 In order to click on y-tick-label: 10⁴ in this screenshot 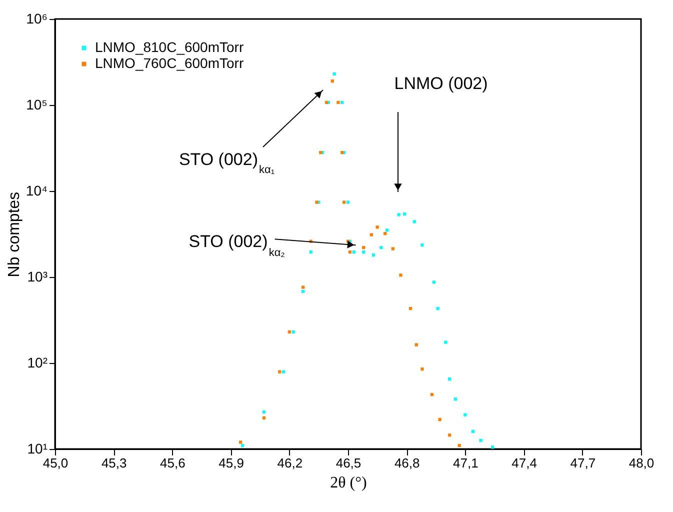, I will do `click(37, 190)`.